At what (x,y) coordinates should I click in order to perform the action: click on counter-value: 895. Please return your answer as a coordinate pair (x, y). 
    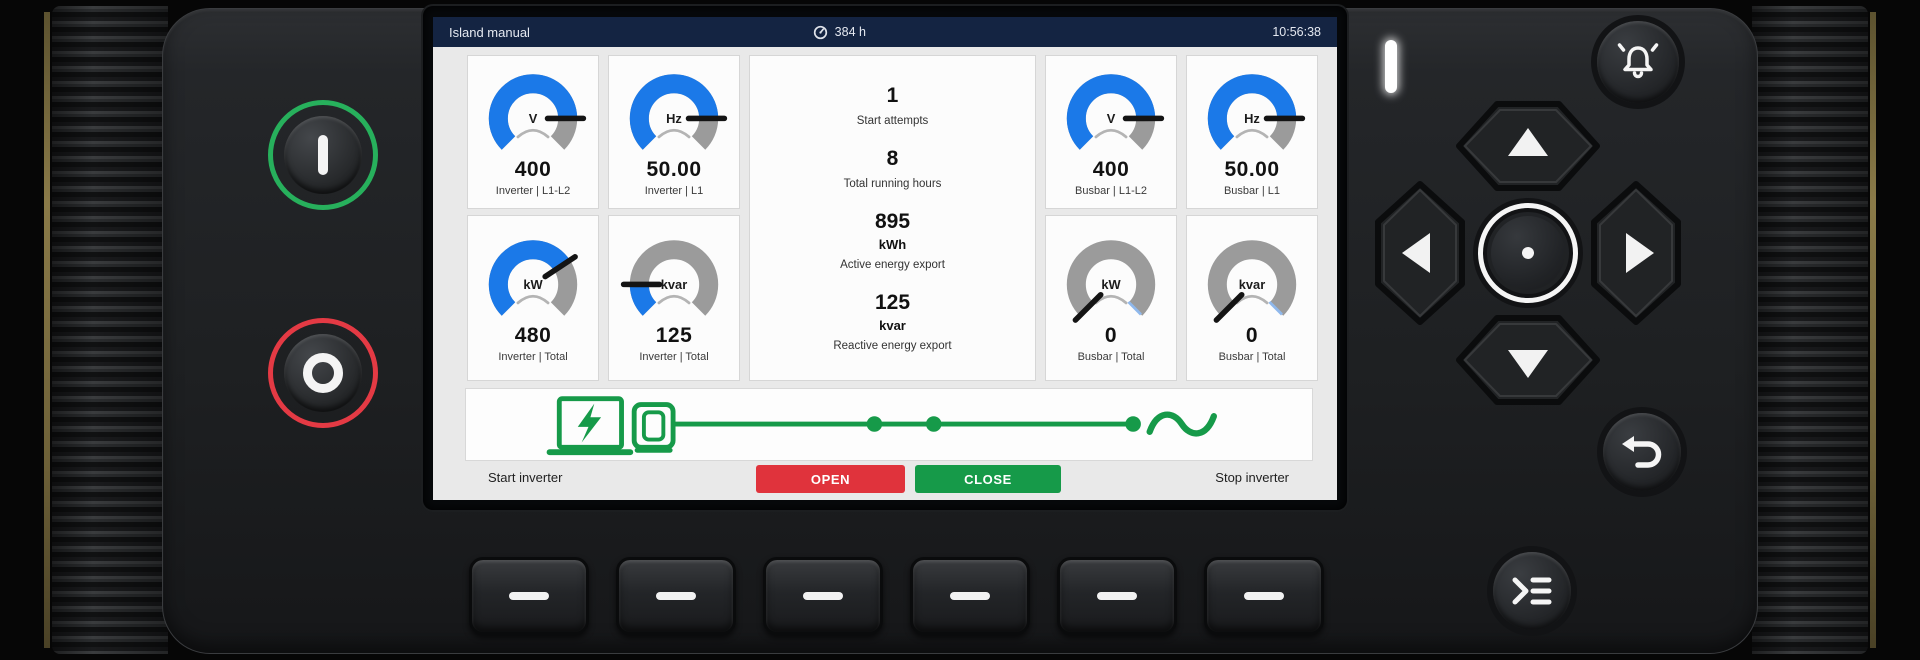
    Looking at the image, I should click on (892, 221).